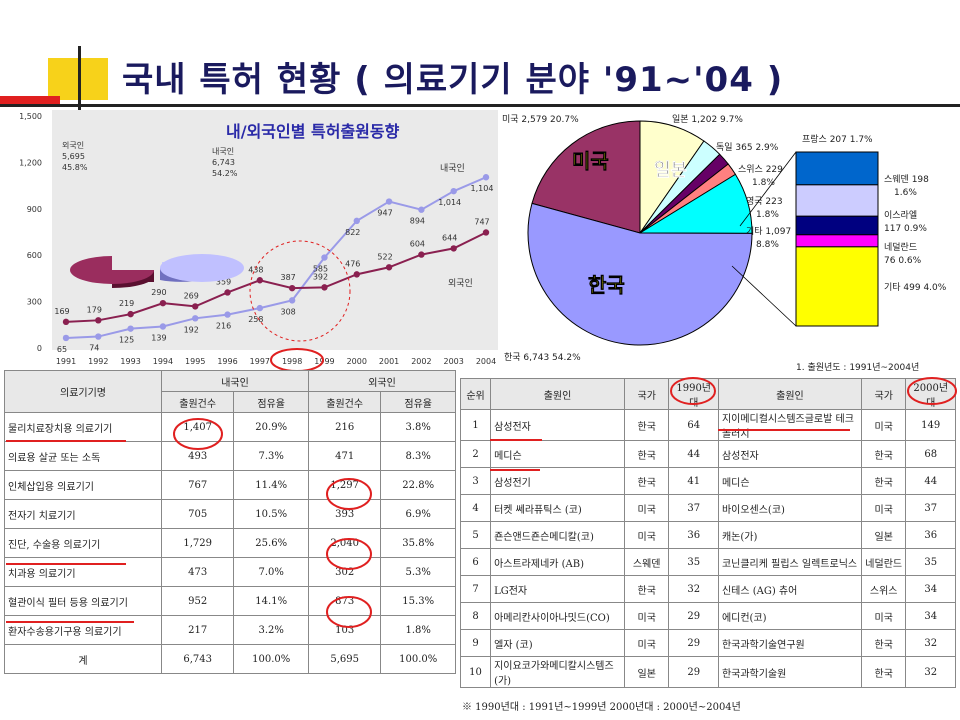 This screenshot has width=960, height=720. What do you see at coordinates (789, 535) in the screenshot?
I see `cell-a2: 캐논(가)` at bounding box center [789, 535].